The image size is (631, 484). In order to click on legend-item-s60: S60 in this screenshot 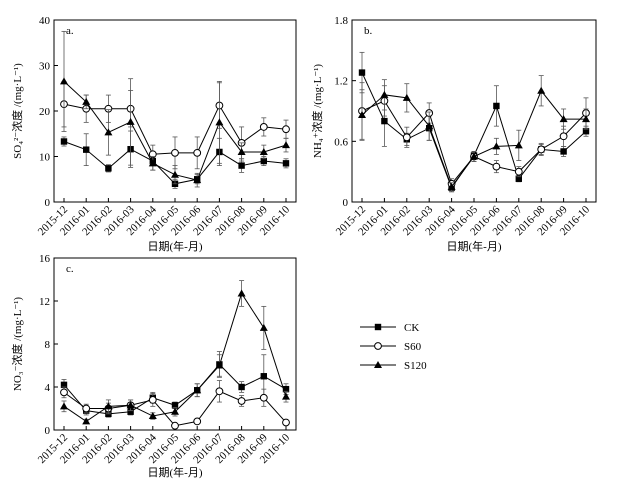, I will do `click(391, 347)`.